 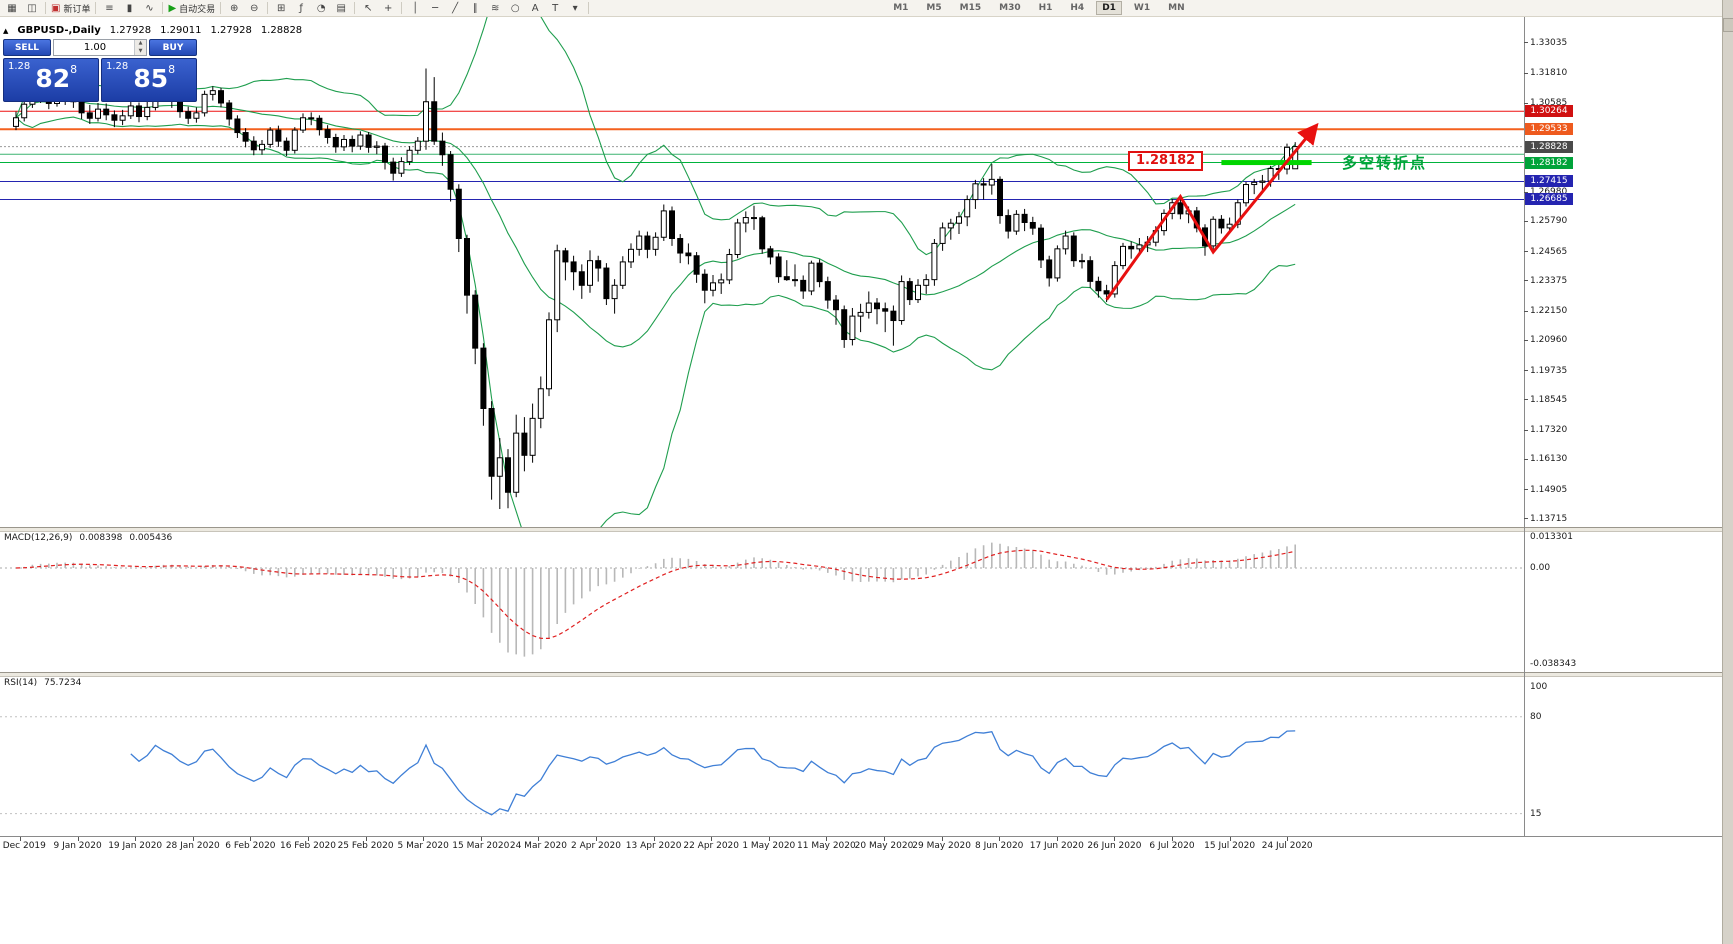 What do you see at coordinates (1549, 399) in the screenshot?
I see `price-axis-tick: 1.18545` at bounding box center [1549, 399].